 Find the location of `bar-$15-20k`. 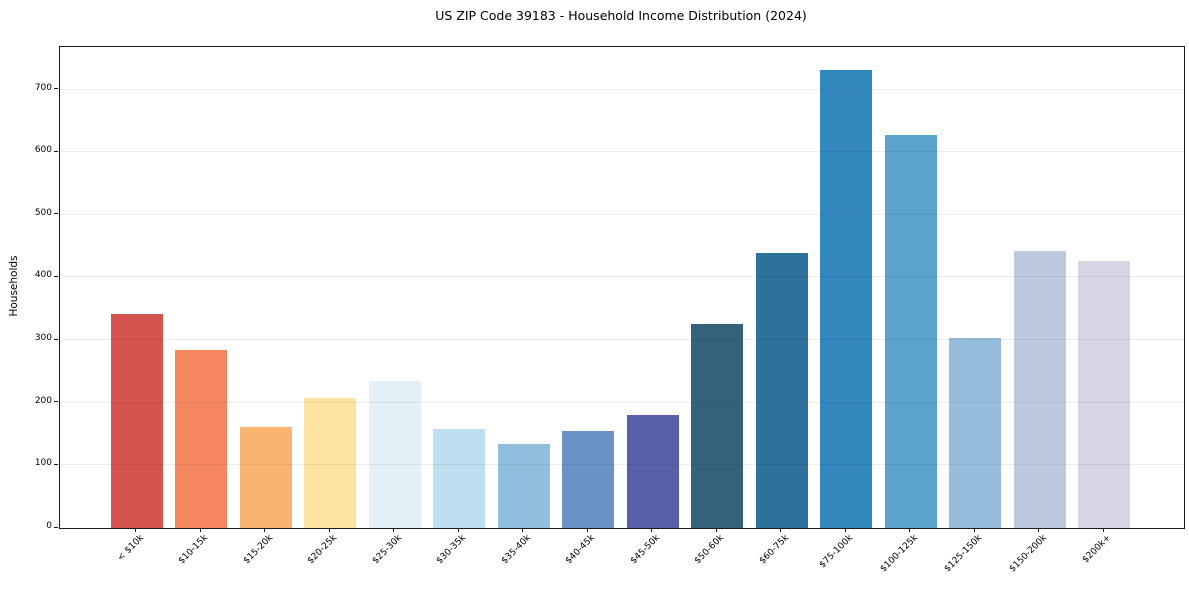

bar-$15-20k is located at coordinates (265, 477).